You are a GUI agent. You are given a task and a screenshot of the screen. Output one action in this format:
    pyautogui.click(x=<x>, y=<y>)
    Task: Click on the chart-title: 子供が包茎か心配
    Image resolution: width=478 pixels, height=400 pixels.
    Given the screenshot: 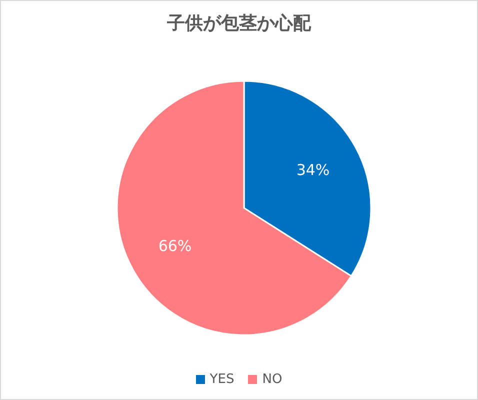 What is the action you would take?
    pyautogui.click(x=239, y=23)
    